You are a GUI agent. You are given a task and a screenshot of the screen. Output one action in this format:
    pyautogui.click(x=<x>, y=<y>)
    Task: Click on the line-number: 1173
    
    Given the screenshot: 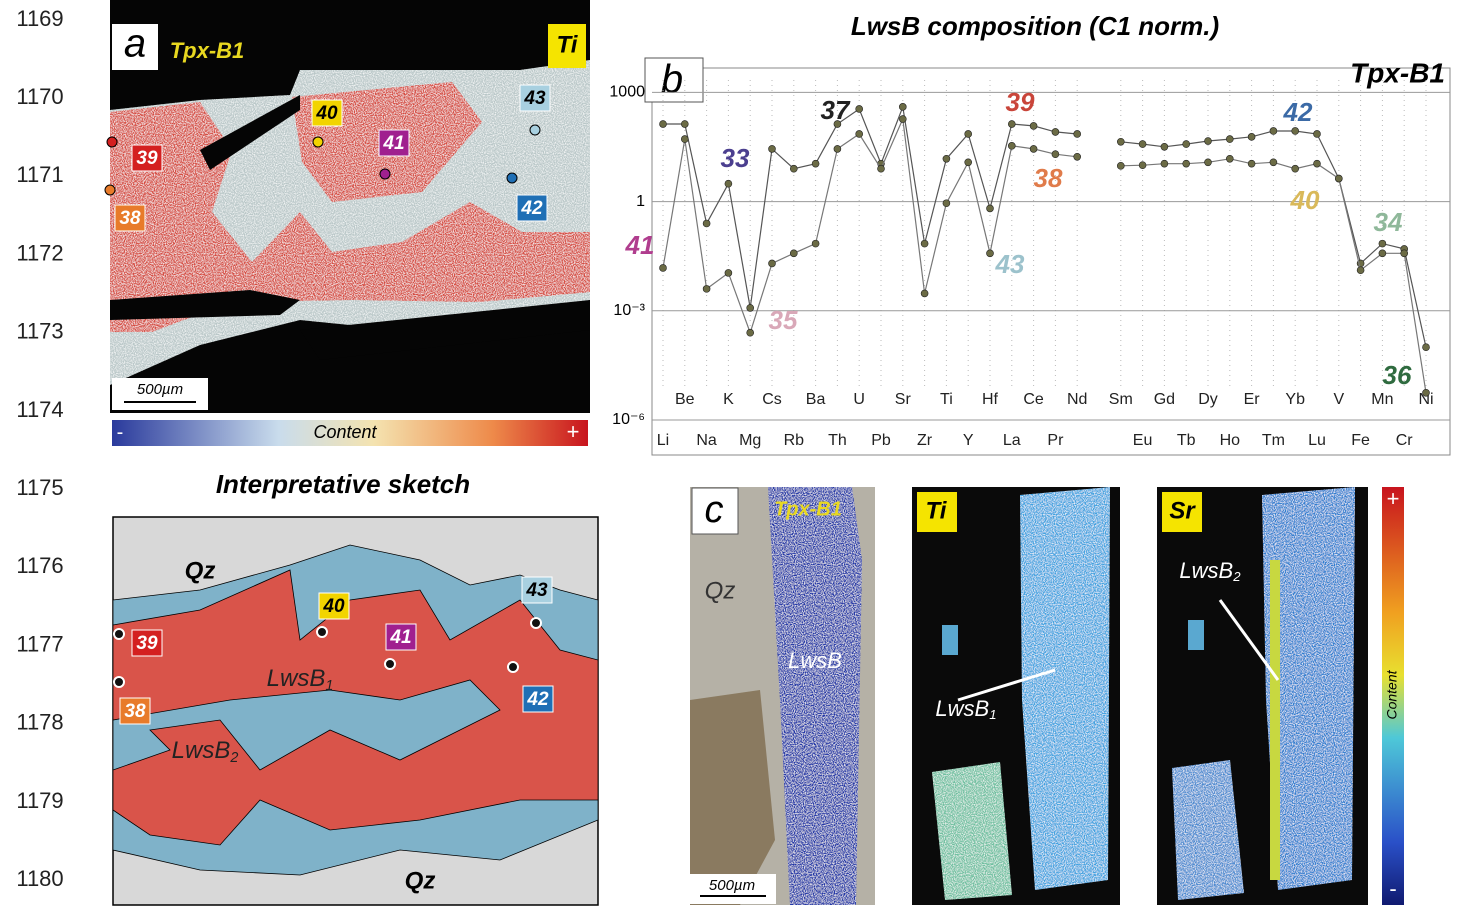 What is the action you would take?
    pyautogui.click(x=39, y=331)
    